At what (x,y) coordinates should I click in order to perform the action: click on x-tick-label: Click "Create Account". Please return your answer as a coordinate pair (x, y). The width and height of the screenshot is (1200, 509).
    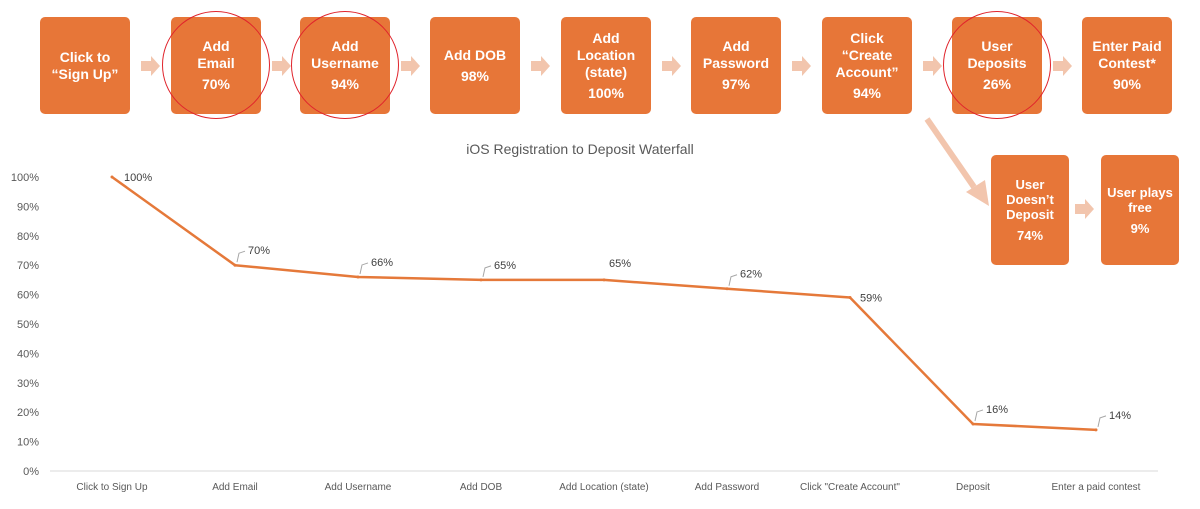
    Looking at the image, I should click on (850, 487).